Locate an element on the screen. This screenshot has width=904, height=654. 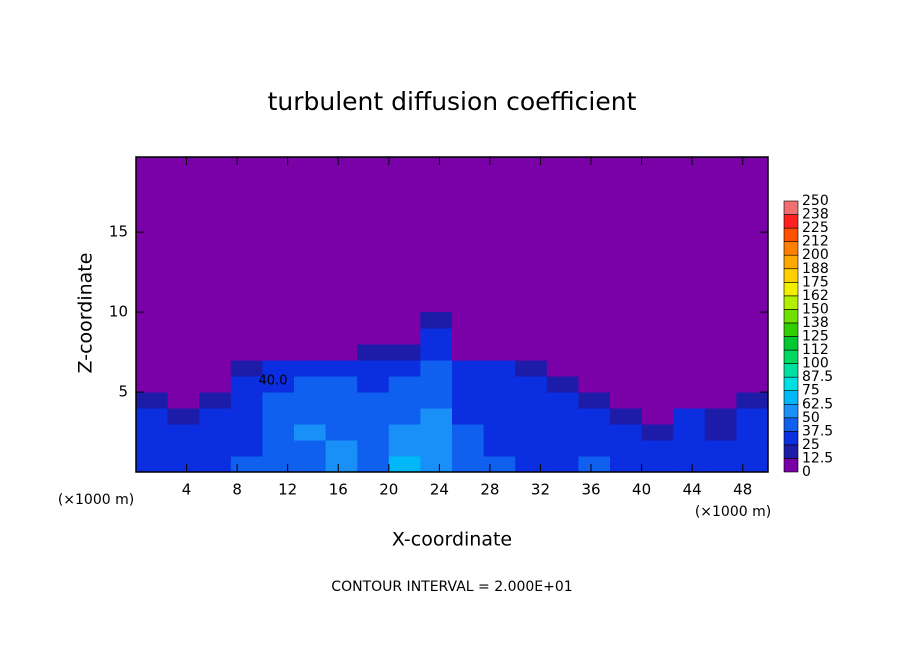
x-axis-label: X-coordinate is located at coordinates (452, 540).